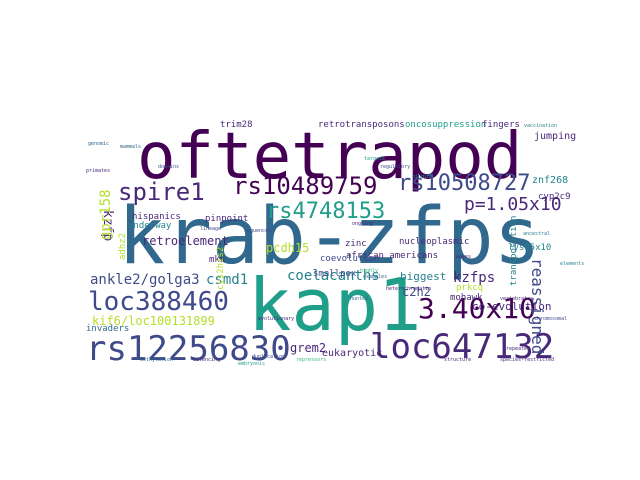  I want to click on cloud-word: hunted, so click(359, 299).